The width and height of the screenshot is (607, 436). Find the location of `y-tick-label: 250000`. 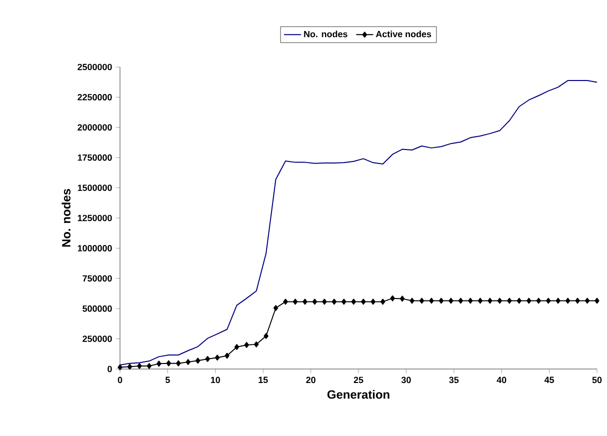

y-tick-label: 250000 is located at coordinates (97, 339).